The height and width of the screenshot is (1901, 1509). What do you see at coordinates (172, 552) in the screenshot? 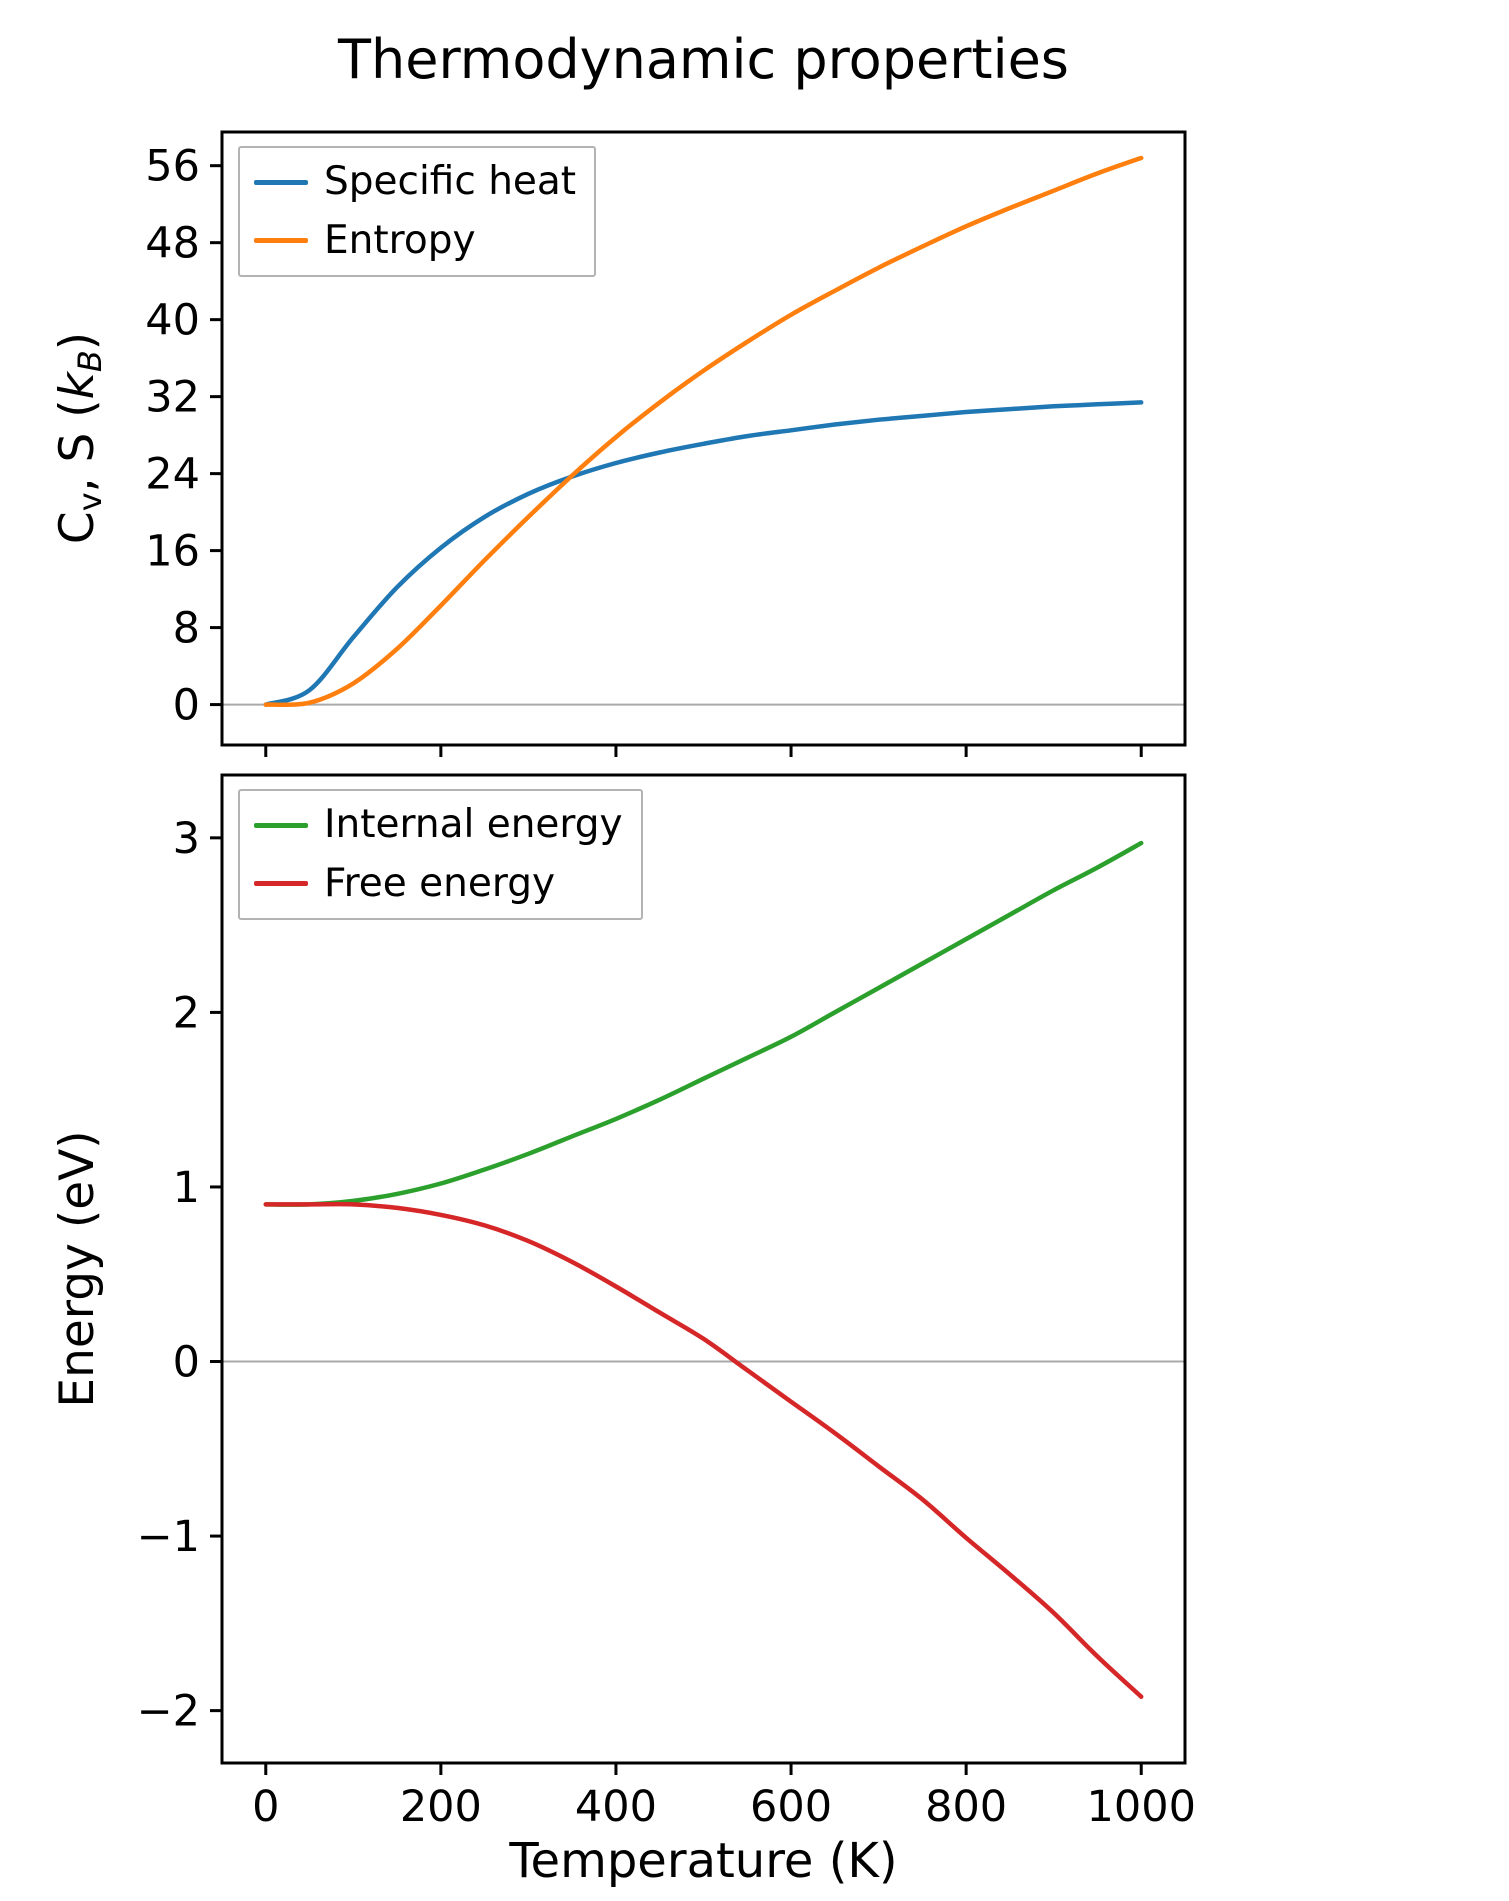
I see `y-tick-label: 16` at bounding box center [172, 552].